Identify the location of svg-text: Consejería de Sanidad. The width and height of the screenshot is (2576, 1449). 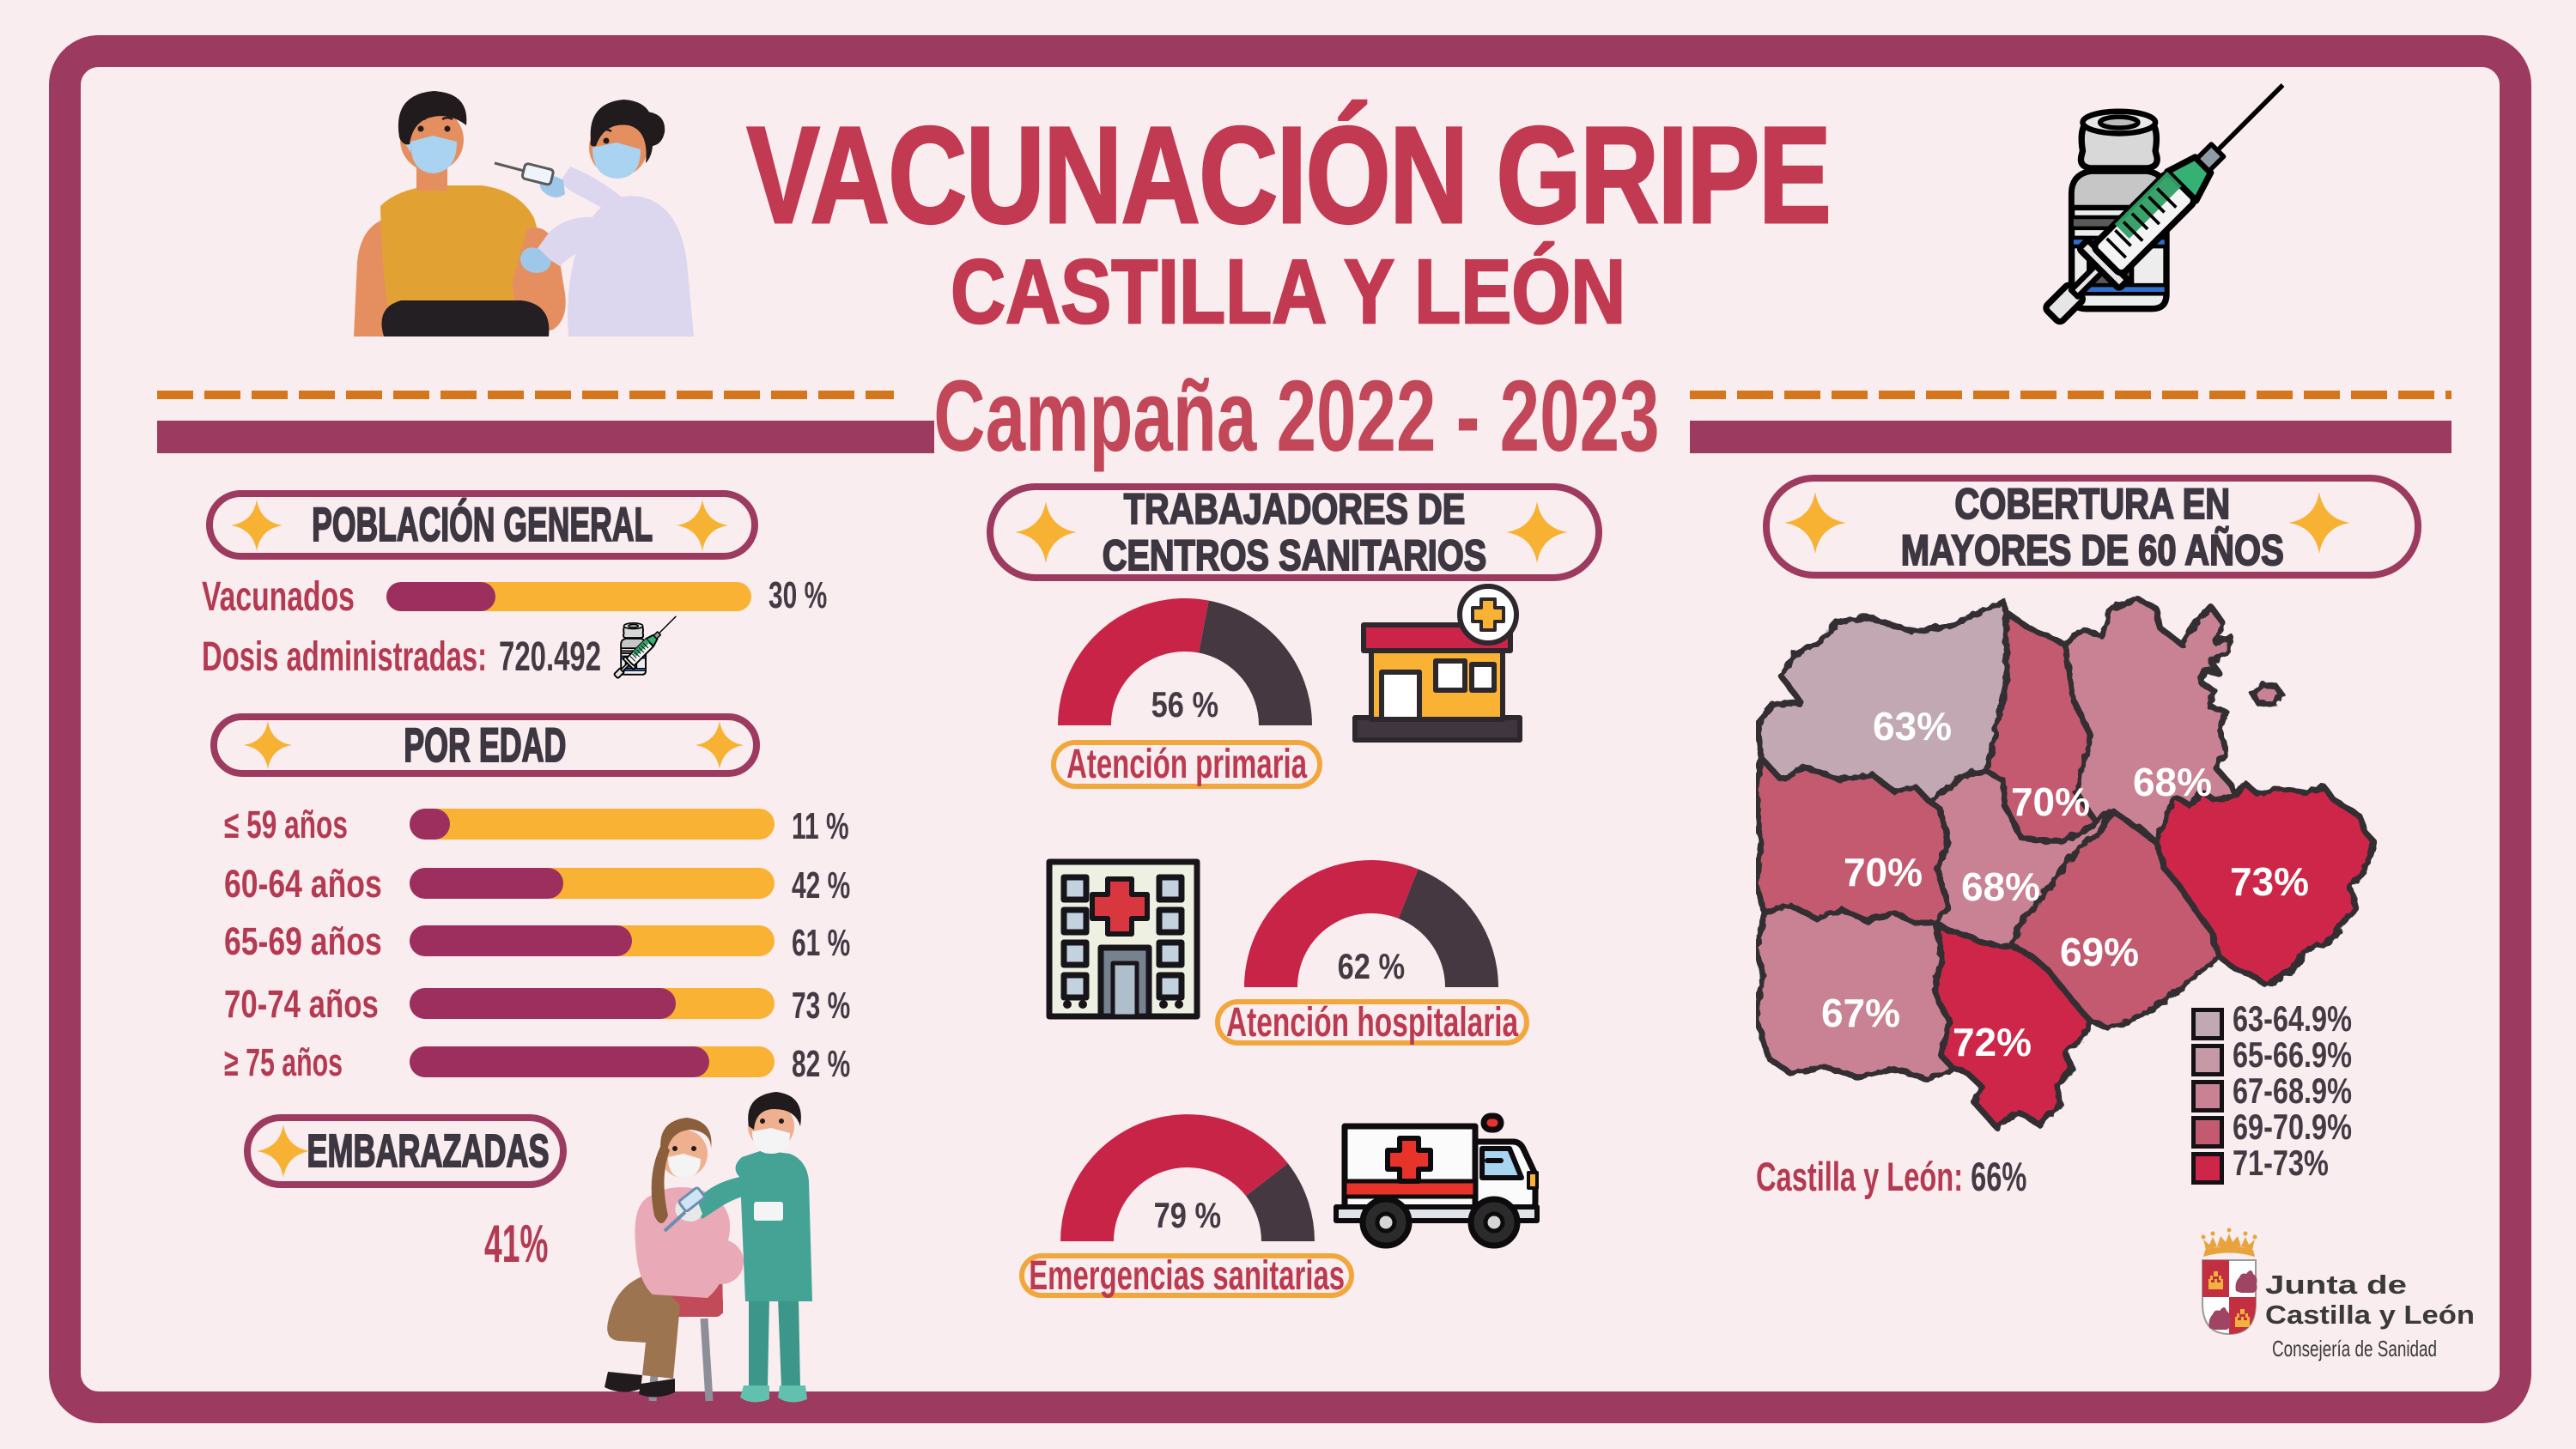
(2354, 1348).